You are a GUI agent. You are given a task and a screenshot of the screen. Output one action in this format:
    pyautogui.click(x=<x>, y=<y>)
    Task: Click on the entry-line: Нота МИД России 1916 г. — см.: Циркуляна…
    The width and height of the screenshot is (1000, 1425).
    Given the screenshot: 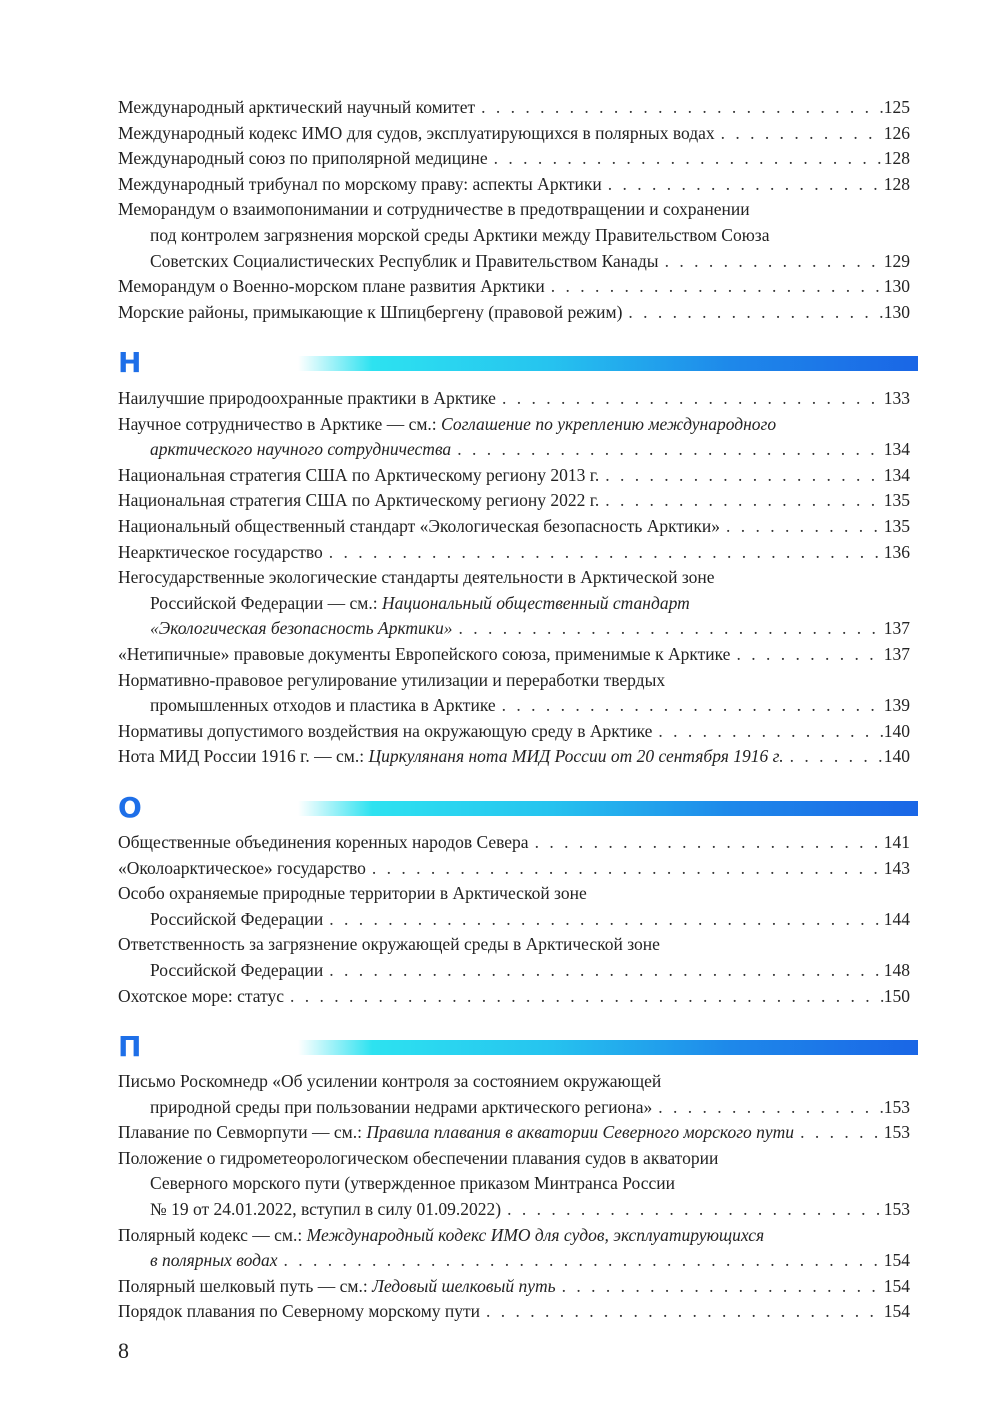 What is the action you would take?
    pyautogui.click(x=514, y=757)
    